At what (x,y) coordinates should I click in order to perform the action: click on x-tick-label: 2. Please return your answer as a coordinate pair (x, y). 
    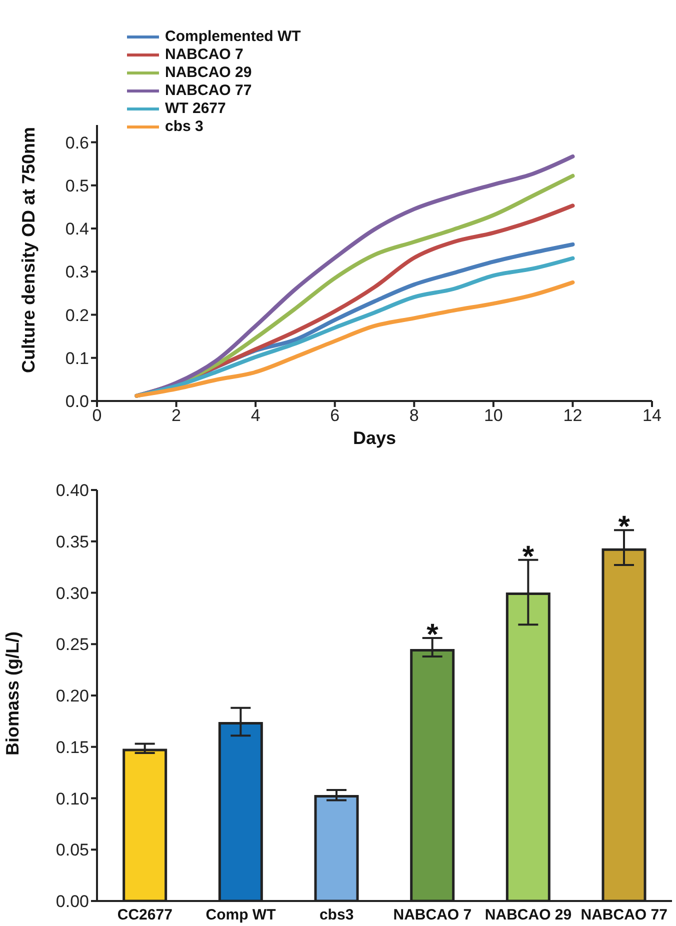
    Looking at the image, I should click on (177, 416).